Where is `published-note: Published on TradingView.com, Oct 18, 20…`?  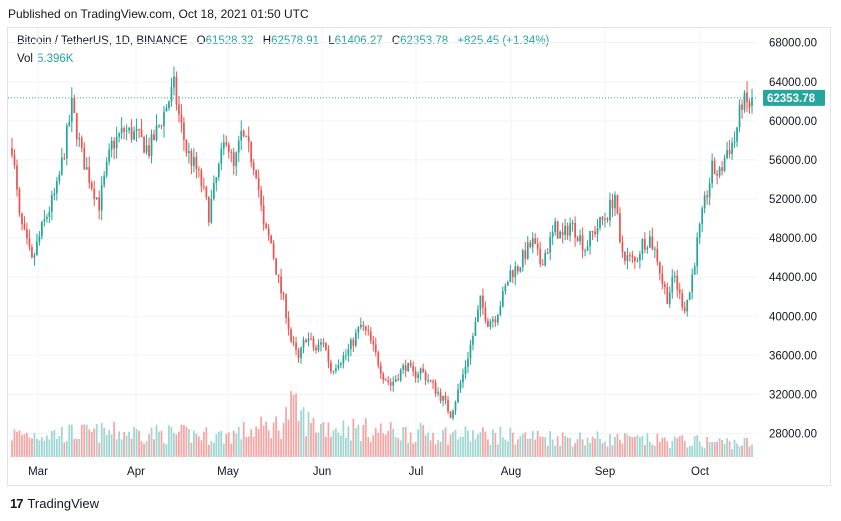 published-note: Published on TradingView.com, Oct 18, 20… is located at coordinates (158, 14).